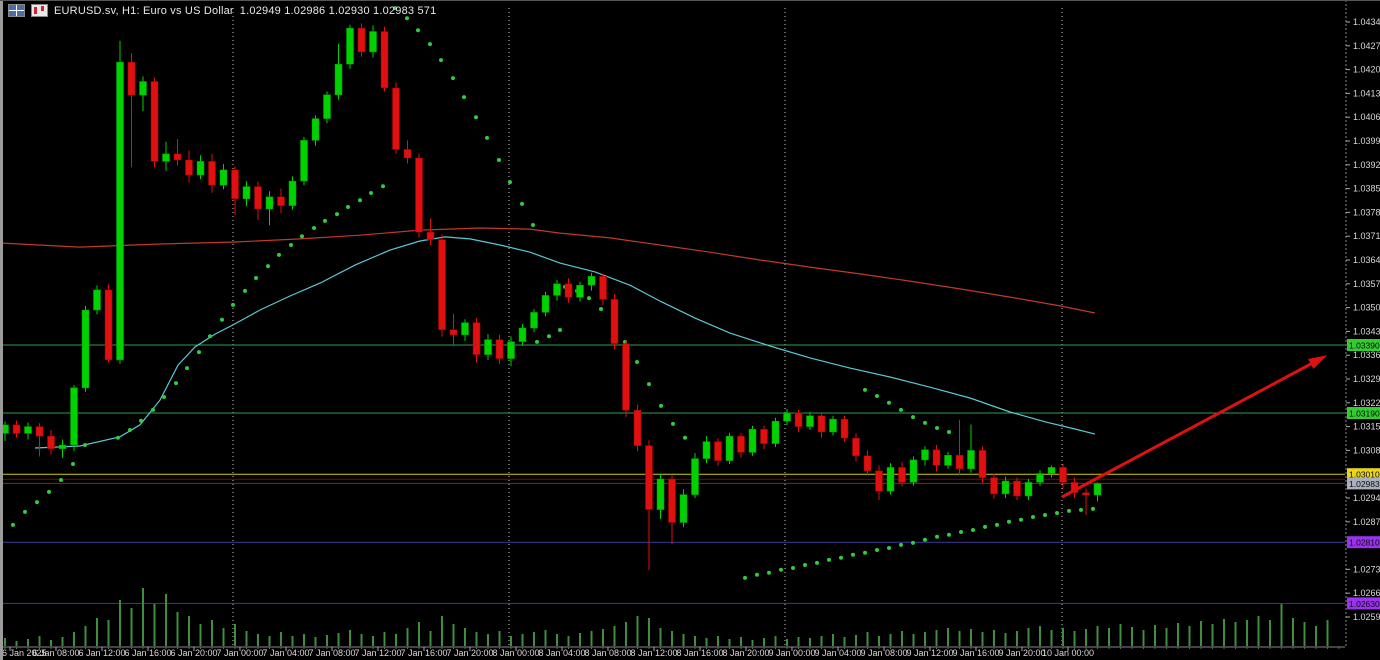  I want to click on time-label: 7 Jan 08:00, so click(331, 653).